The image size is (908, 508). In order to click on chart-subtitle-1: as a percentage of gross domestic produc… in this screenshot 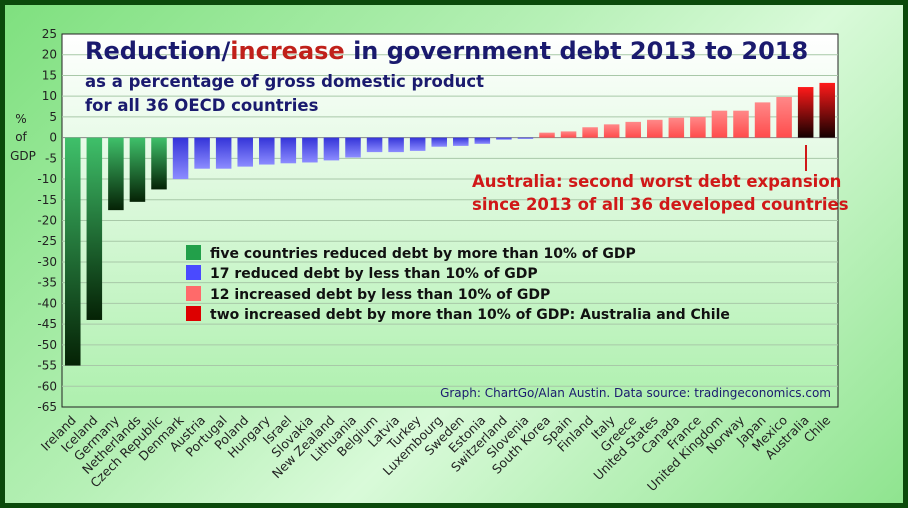, I will do `click(284, 81)`.